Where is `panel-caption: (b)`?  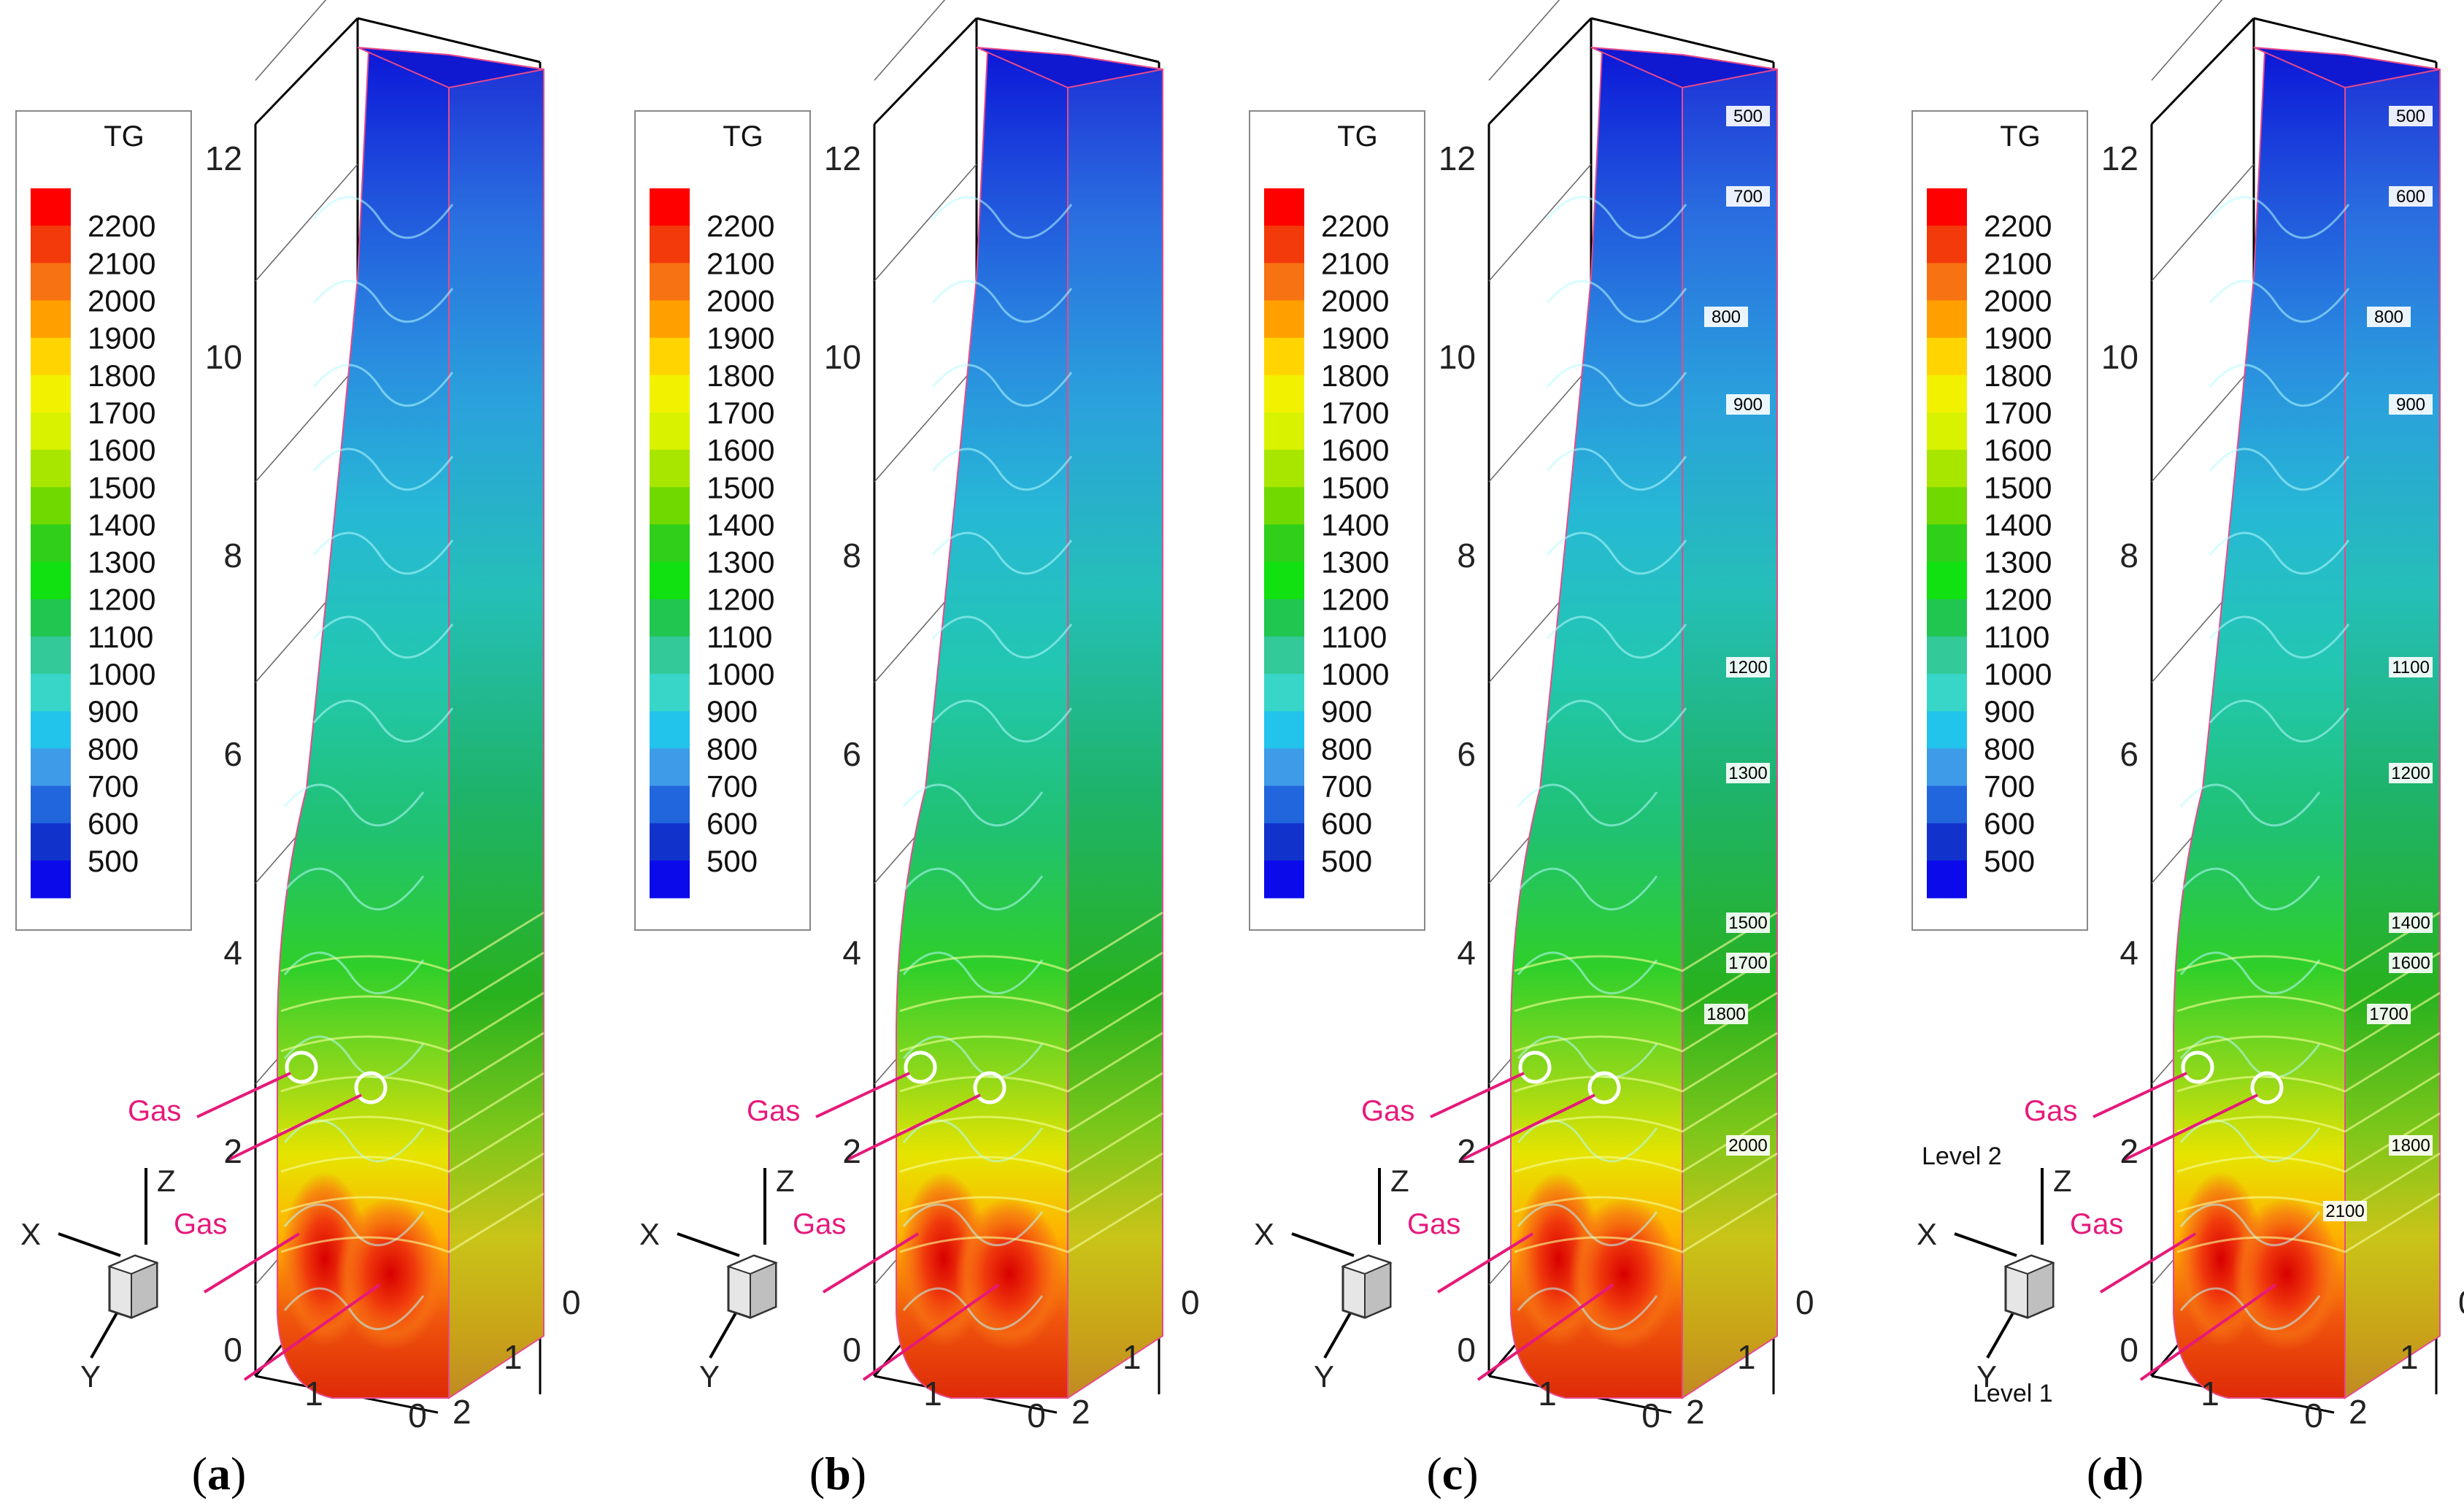 panel-caption: (b) is located at coordinates (837, 1473).